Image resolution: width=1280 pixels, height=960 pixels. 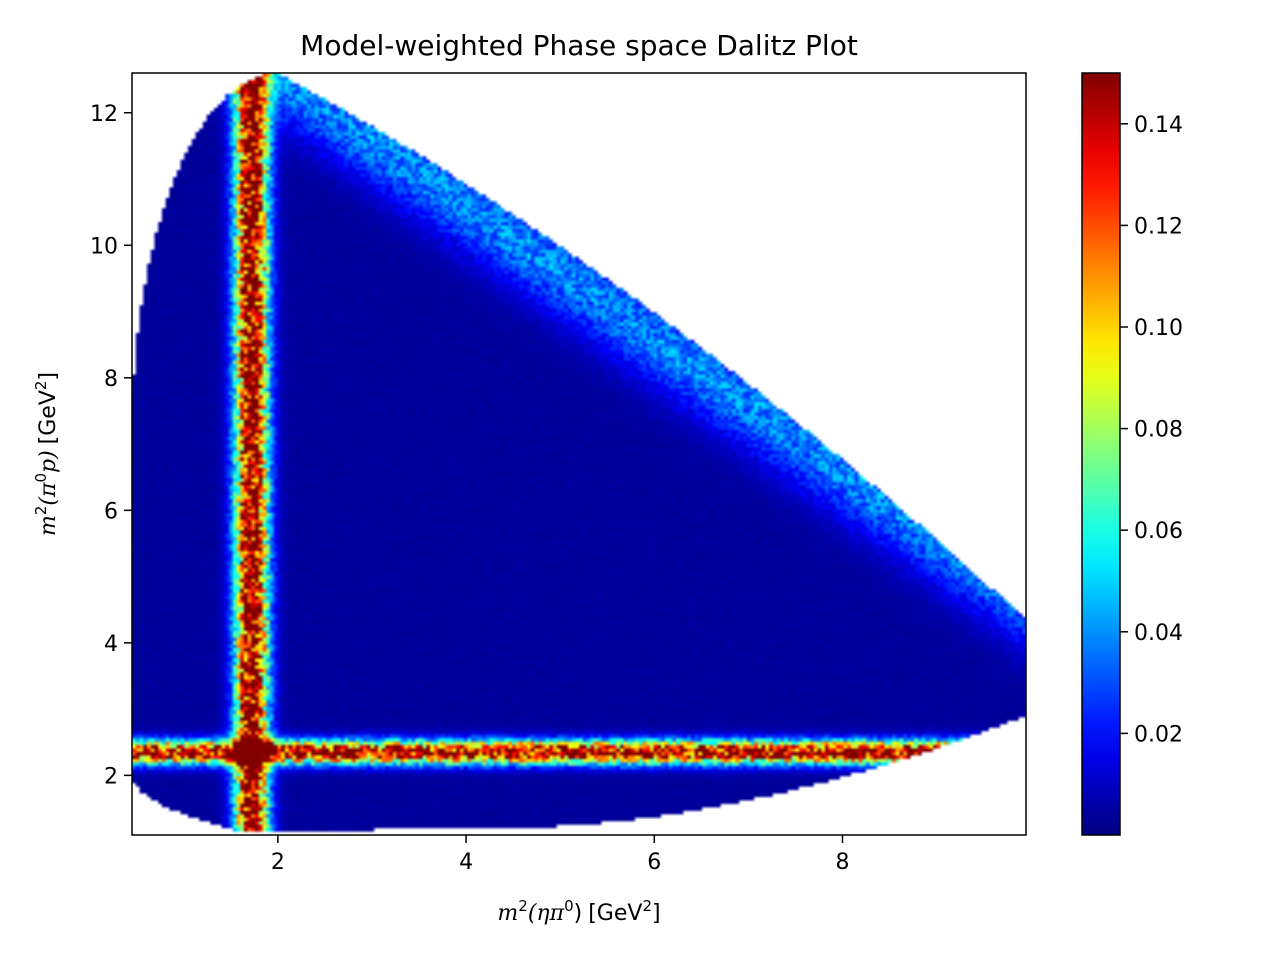 I want to click on x-label-prefix: m, so click(x=507, y=913).